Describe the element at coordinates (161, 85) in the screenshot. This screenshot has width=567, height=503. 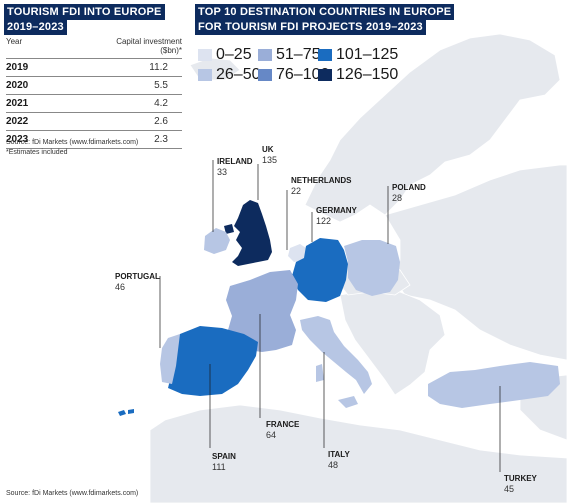
I see `row-value: 5.5` at that location.